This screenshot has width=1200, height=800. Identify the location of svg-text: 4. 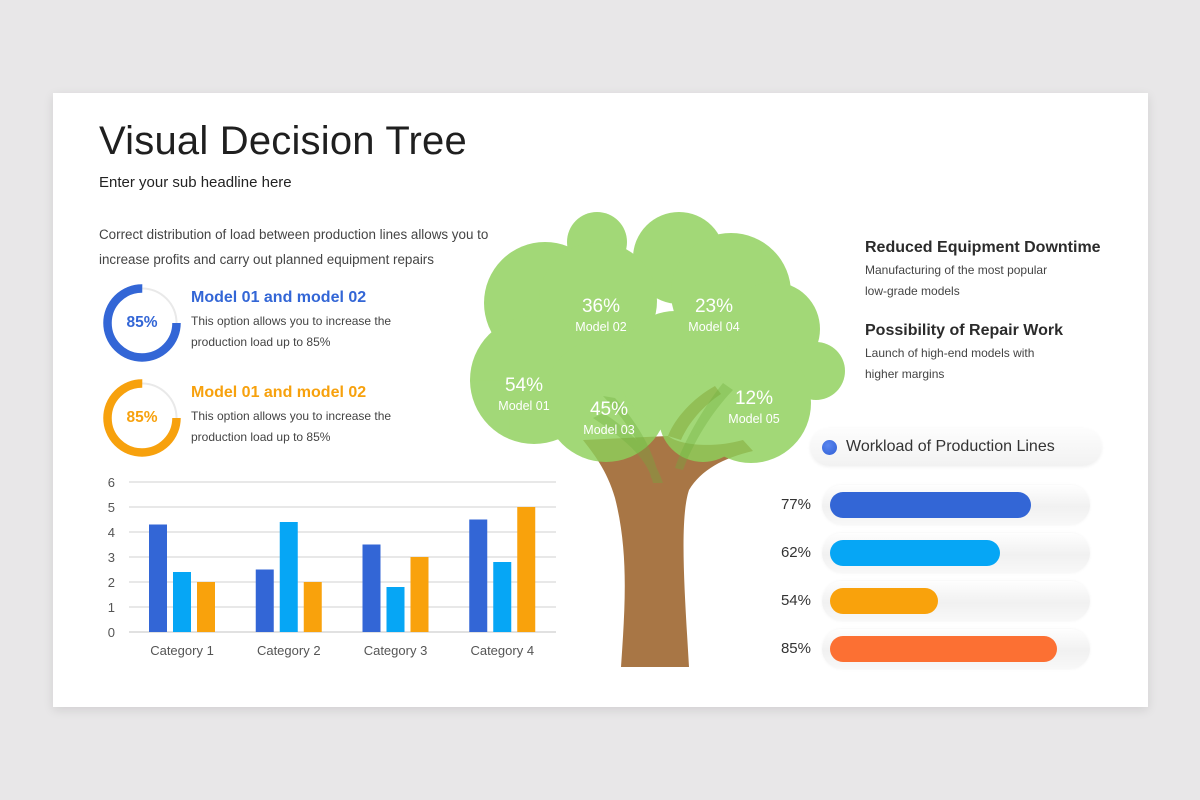
(111, 532).